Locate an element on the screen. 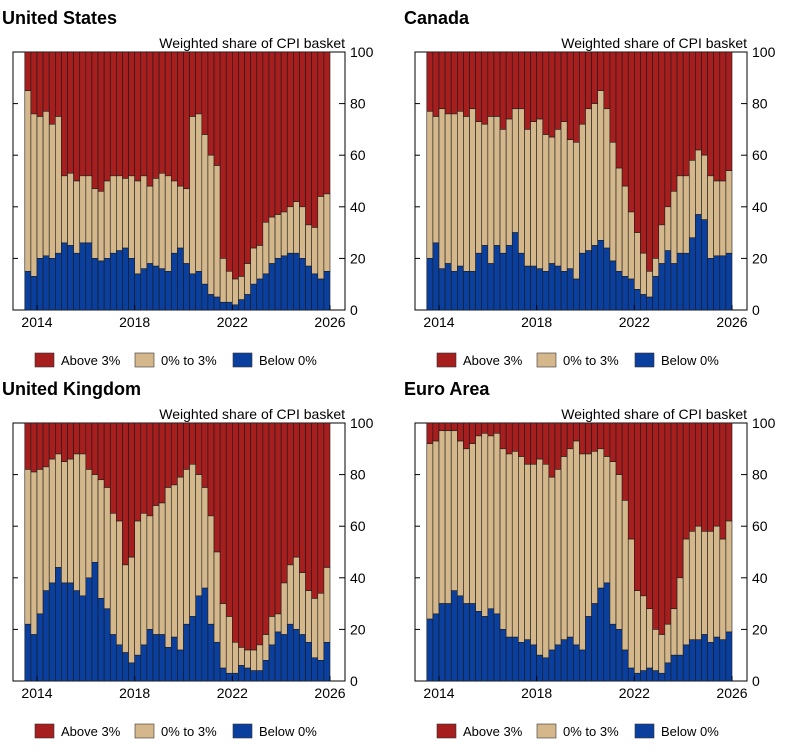  y-tick-label: 80 is located at coordinates (760, 104).